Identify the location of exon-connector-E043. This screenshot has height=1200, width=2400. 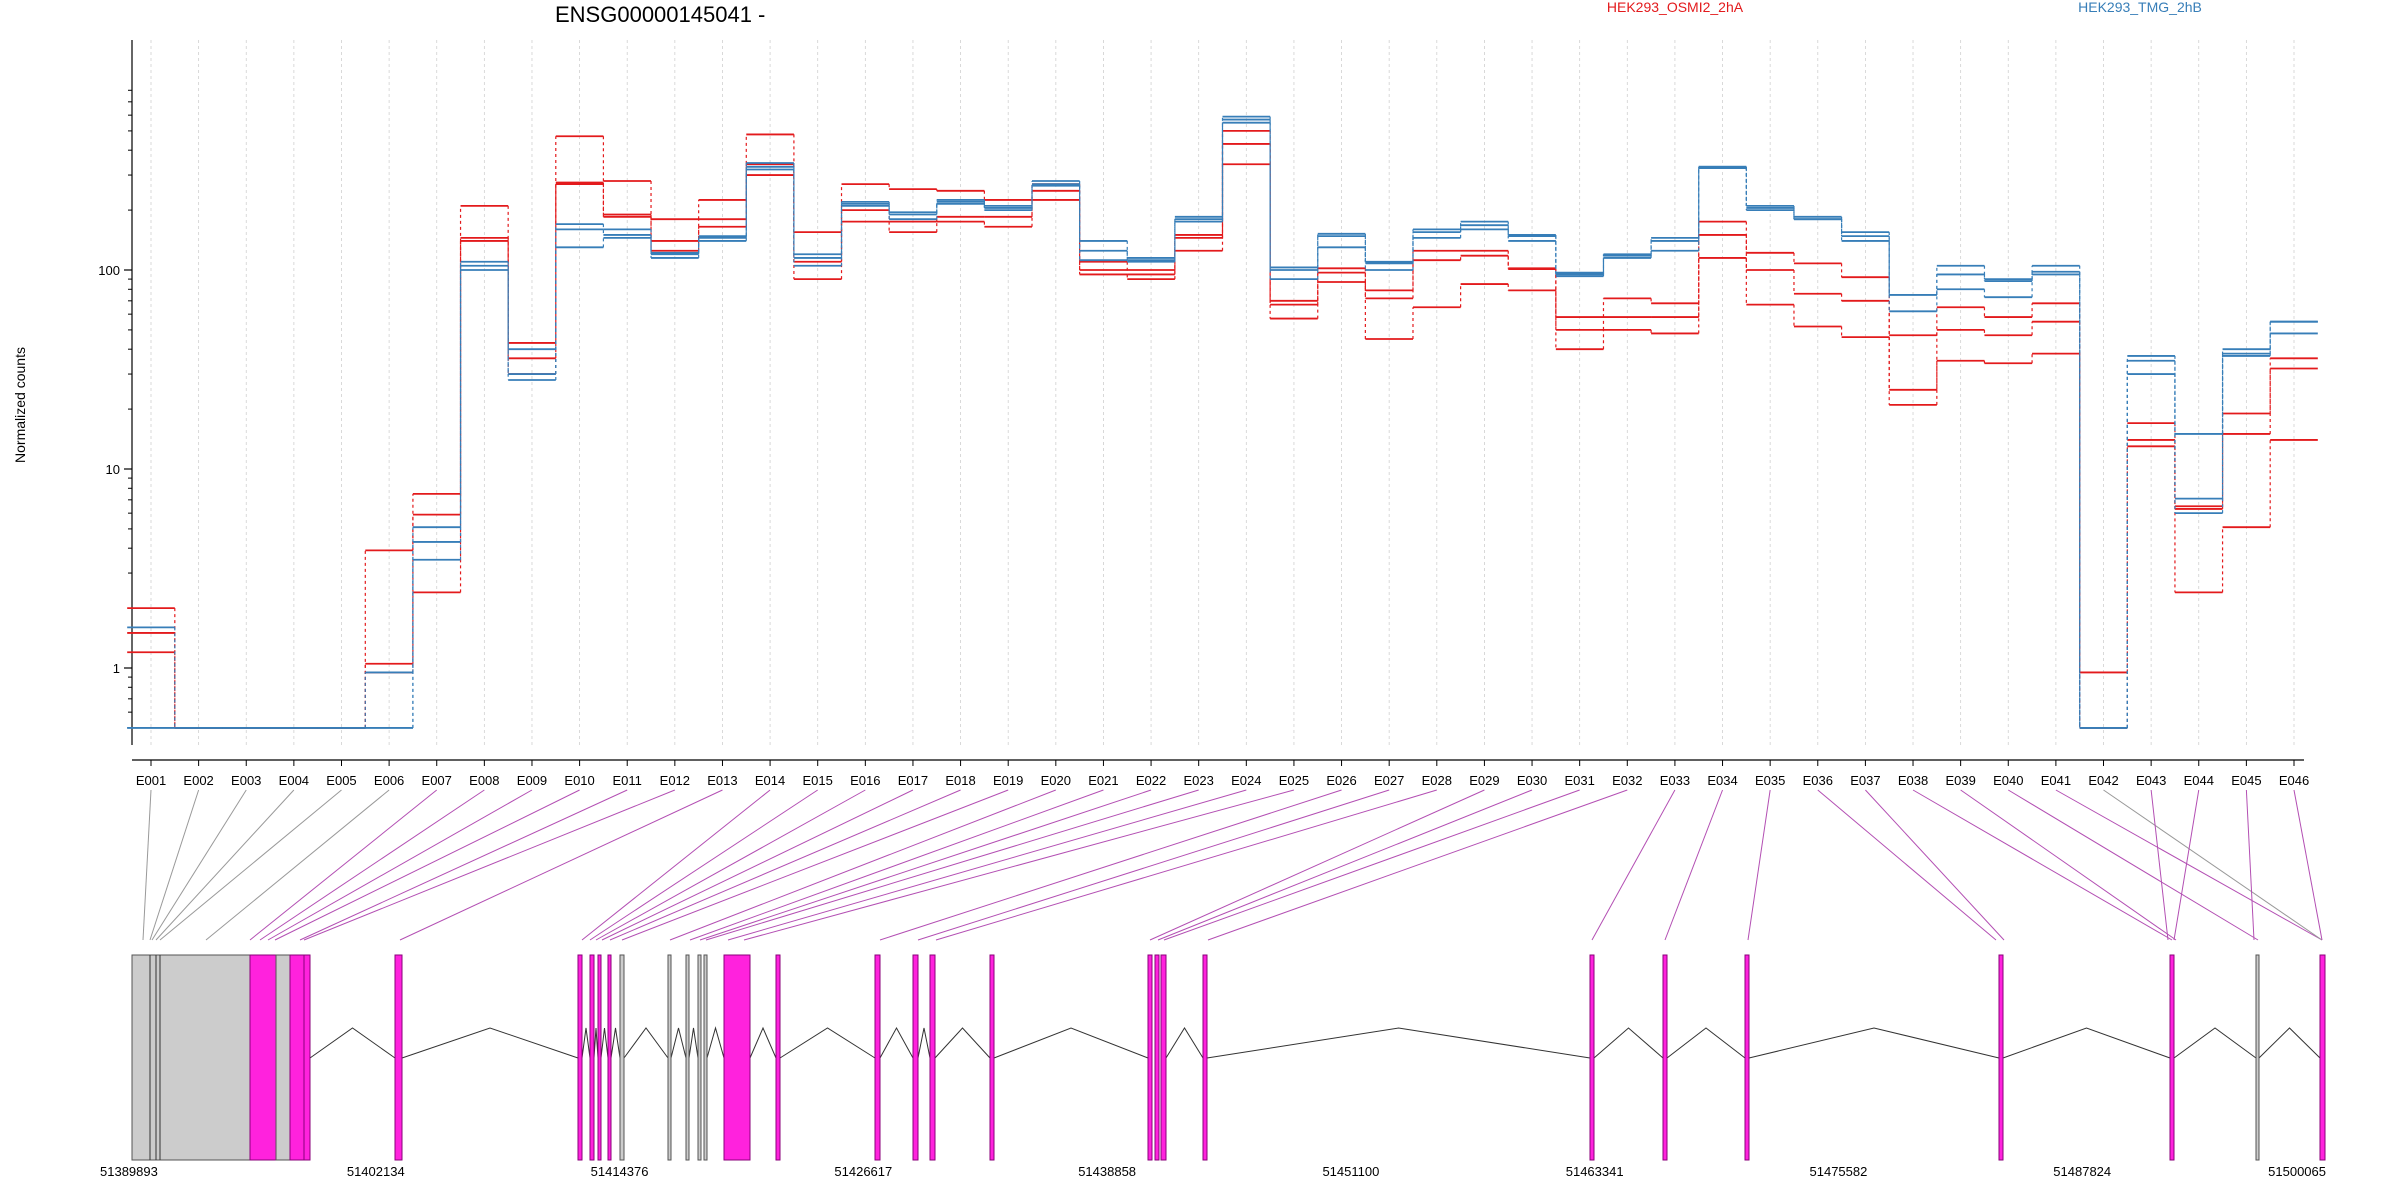
(2159, 865).